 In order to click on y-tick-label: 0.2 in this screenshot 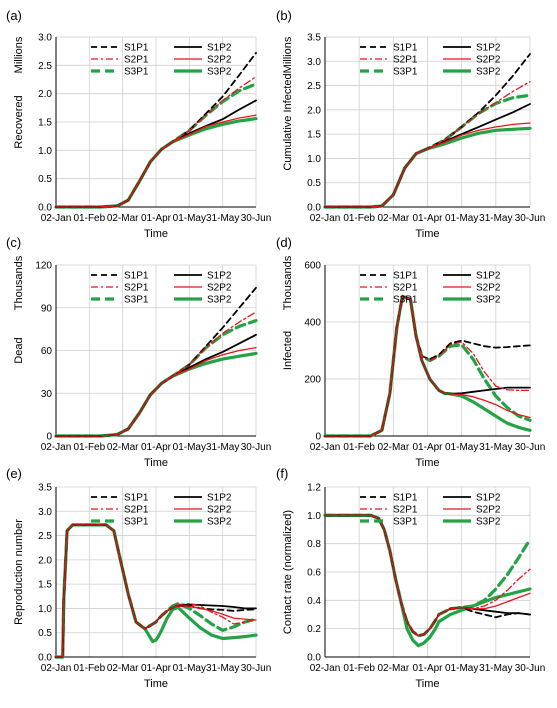, I will do `click(314, 629)`.